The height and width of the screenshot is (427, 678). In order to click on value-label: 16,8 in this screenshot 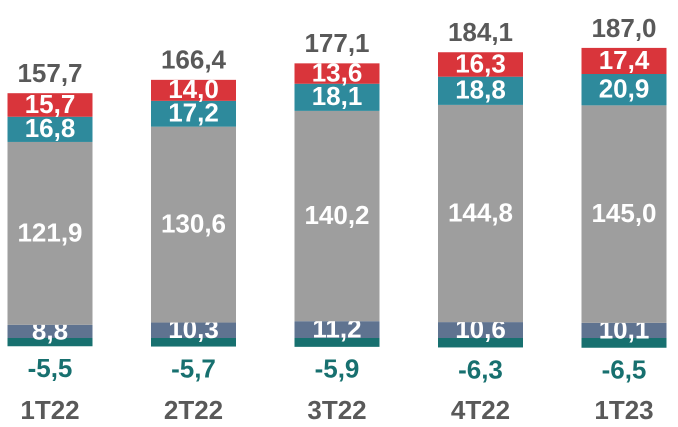, I will do `click(50, 128)`.